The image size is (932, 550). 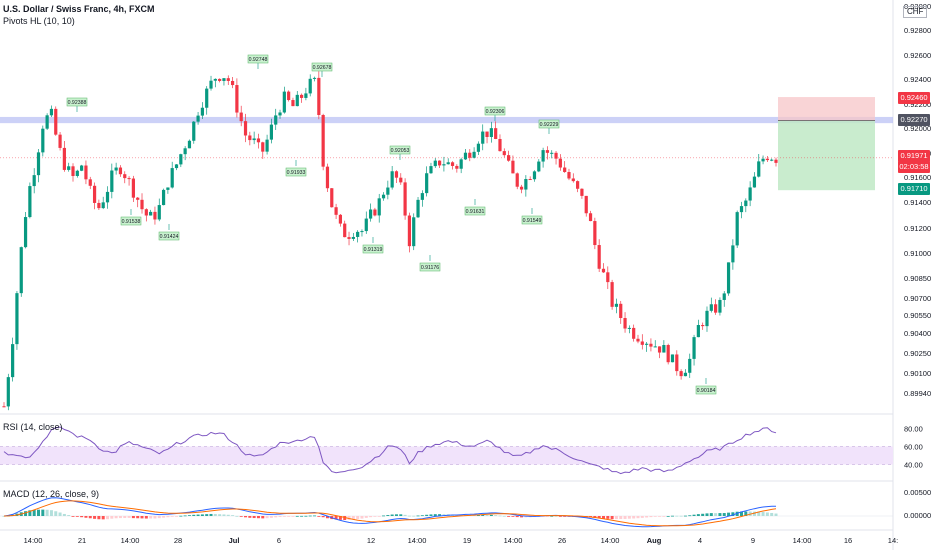 What do you see at coordinates (917, 353) in the screenshot?
I see `price-tick-label: 0.90250` at bounding box center [917, 353].